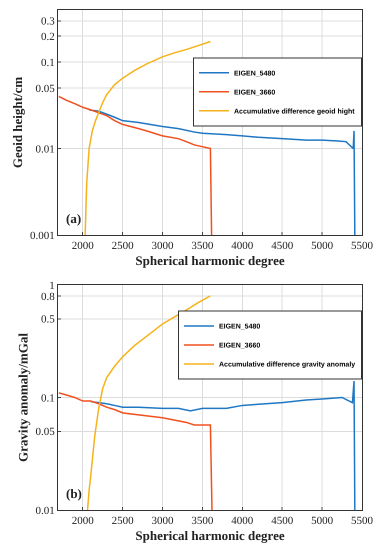 This screenshot has height=550, width=378. Describe the element at coordinates (23, 397) in the screenshot. I see `y-axis-title: Gravity anomaly/mGal` at that location.